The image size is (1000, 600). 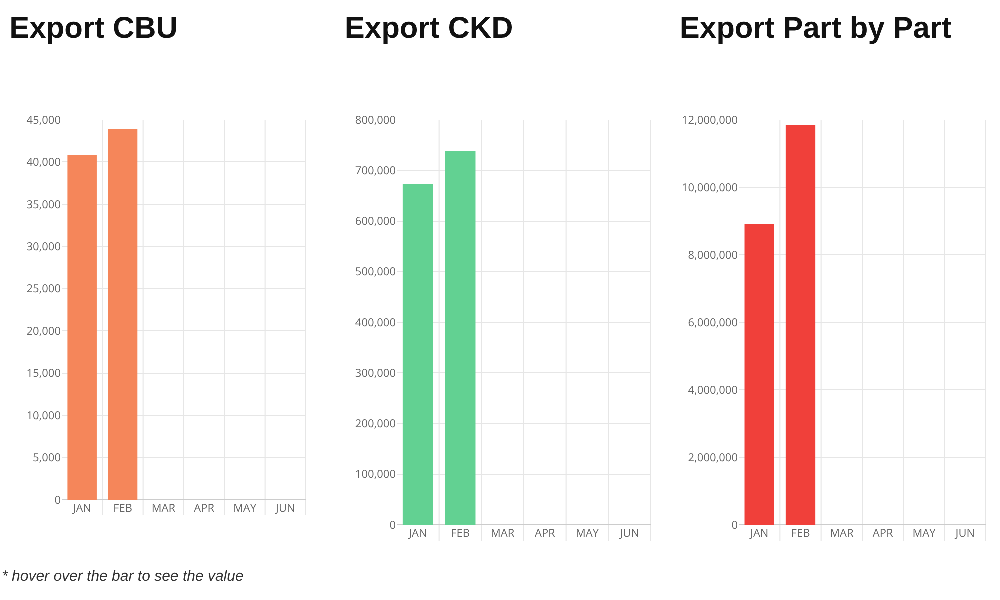 What do you see at coordinates (375, 272) in the screenshot?
I see `y-tick-label: 500,000` at bounding box center [375, 272].